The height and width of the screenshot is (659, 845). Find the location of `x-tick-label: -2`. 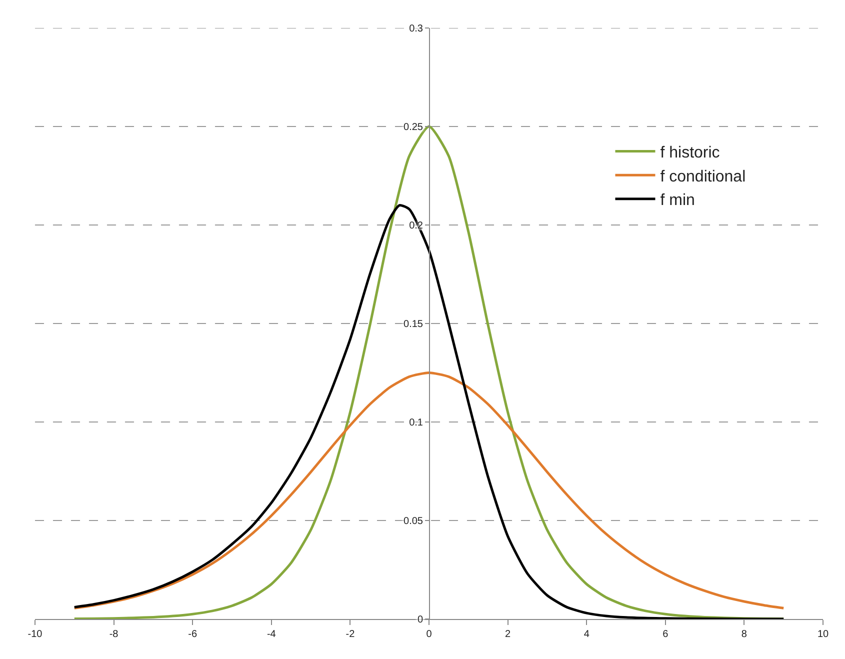

x-tick-label: -2 is located at coordinates (351, 634).